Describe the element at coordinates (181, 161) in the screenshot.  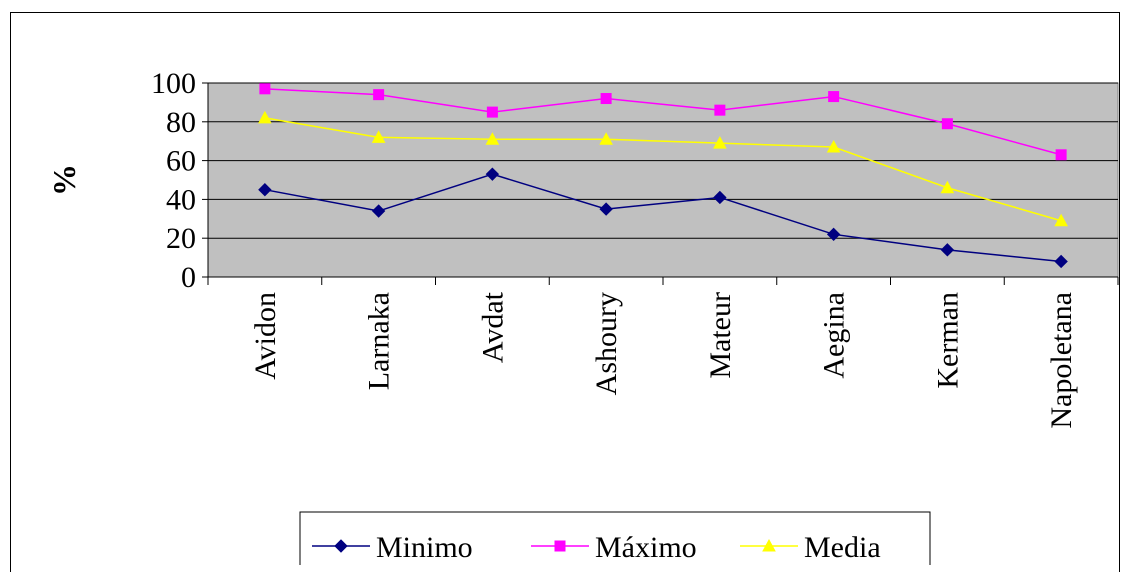
I see `y-tick-label: 60` at that location.